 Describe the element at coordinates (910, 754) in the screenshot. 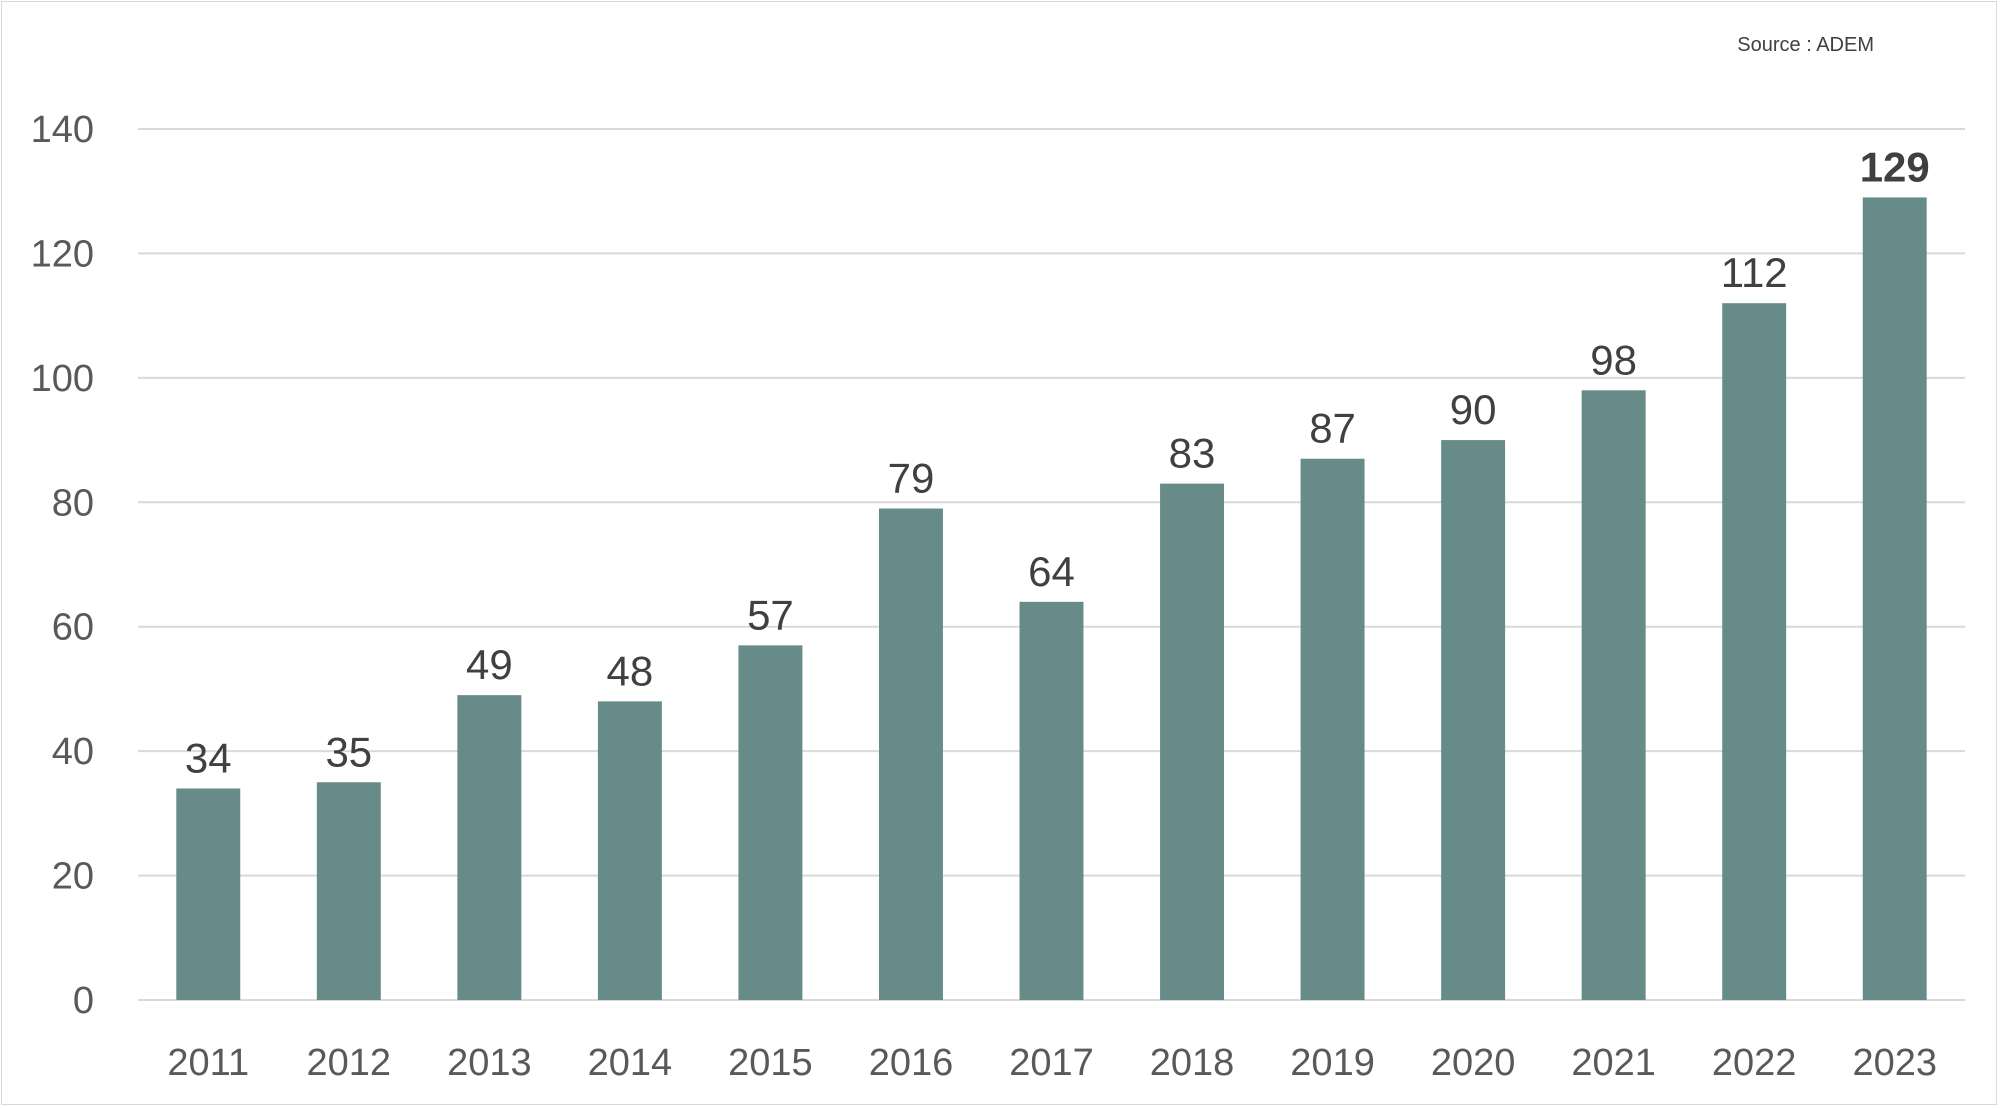

I see `bar-2016` at that location.